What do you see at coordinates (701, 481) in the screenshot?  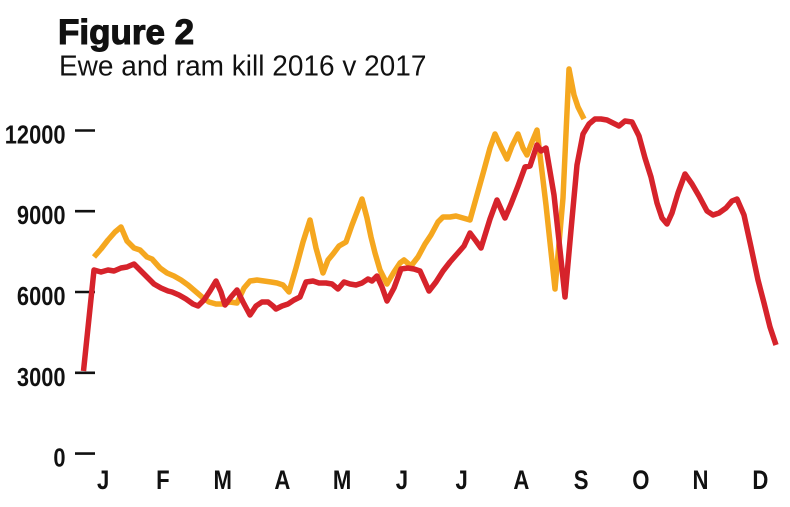 I see `svg-text: N` at bounding box center [701, 481].